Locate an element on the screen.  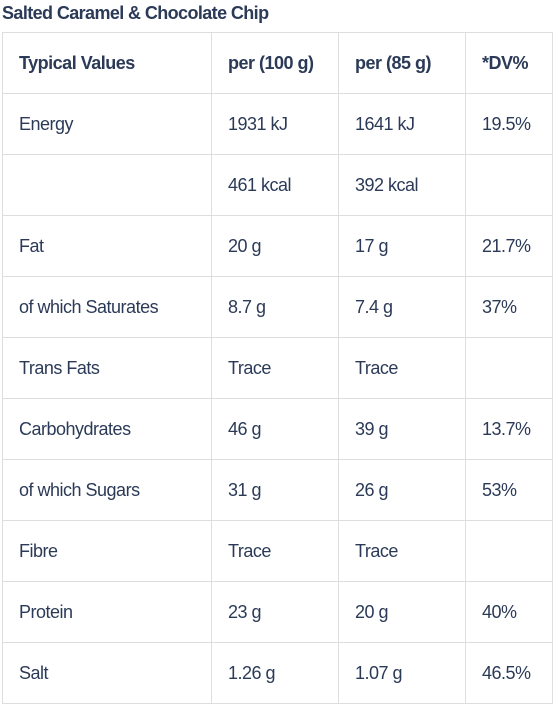
table-row-protein: Protein 23 g 20 g 40% is located at coordinates (277, 612).